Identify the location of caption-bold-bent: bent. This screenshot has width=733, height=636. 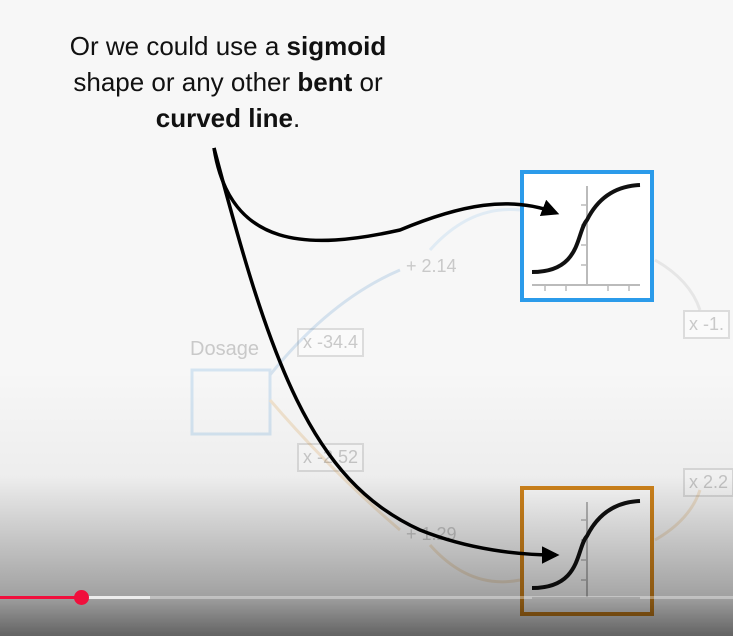
(325, 82).